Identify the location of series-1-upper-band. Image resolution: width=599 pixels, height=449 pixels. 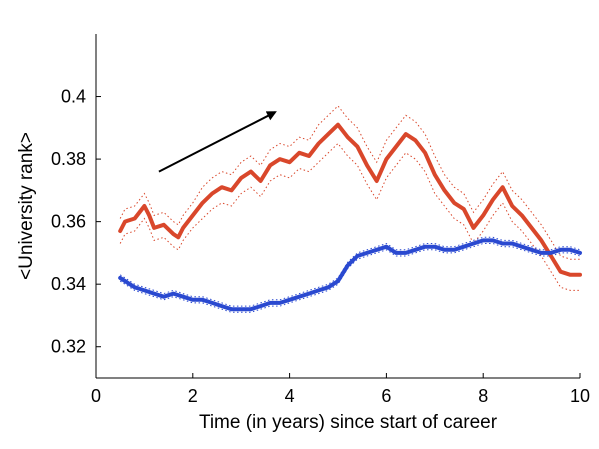
(350, 271).